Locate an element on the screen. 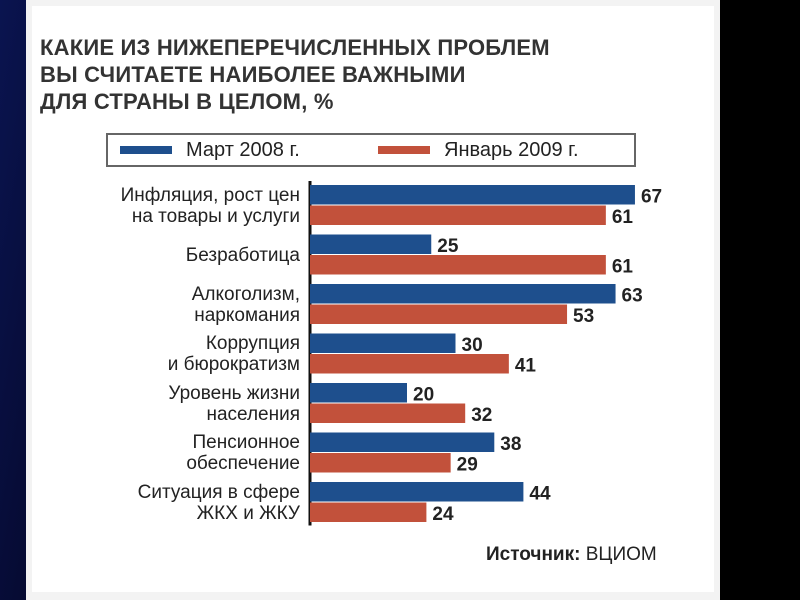  legend-item-series-1: Март 2008 г. is located at coordinates (210, 150).